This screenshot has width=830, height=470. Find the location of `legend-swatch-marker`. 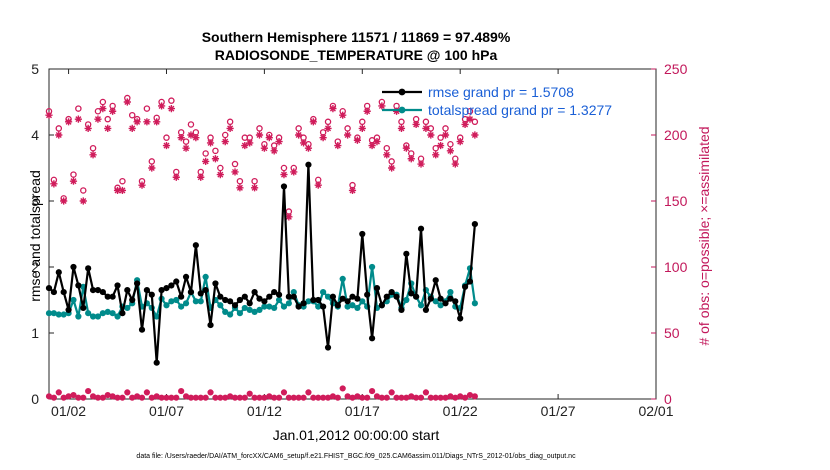

legend-swatch-marker is located at coordinates (402, 110).